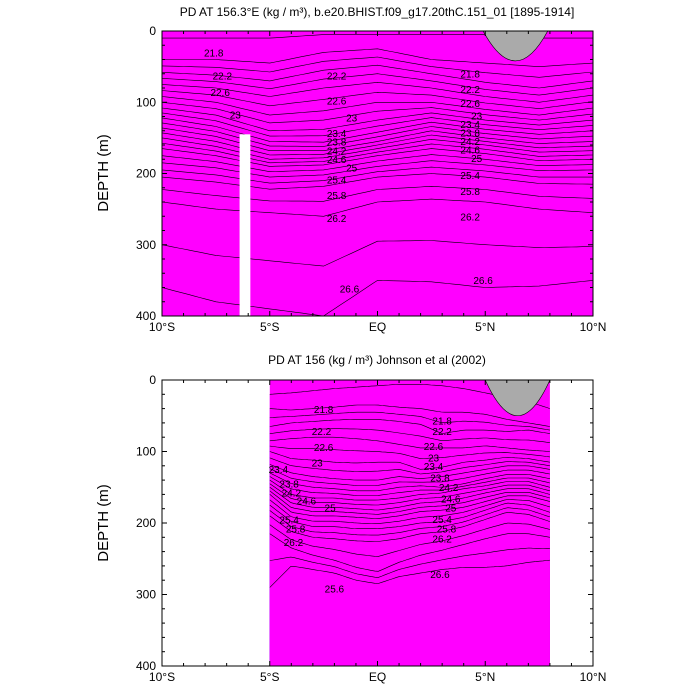  What do you see at coordinates (483, 281) in the screenshot?
I see `contour-label: 26.6` at bounding box center [483, 281].